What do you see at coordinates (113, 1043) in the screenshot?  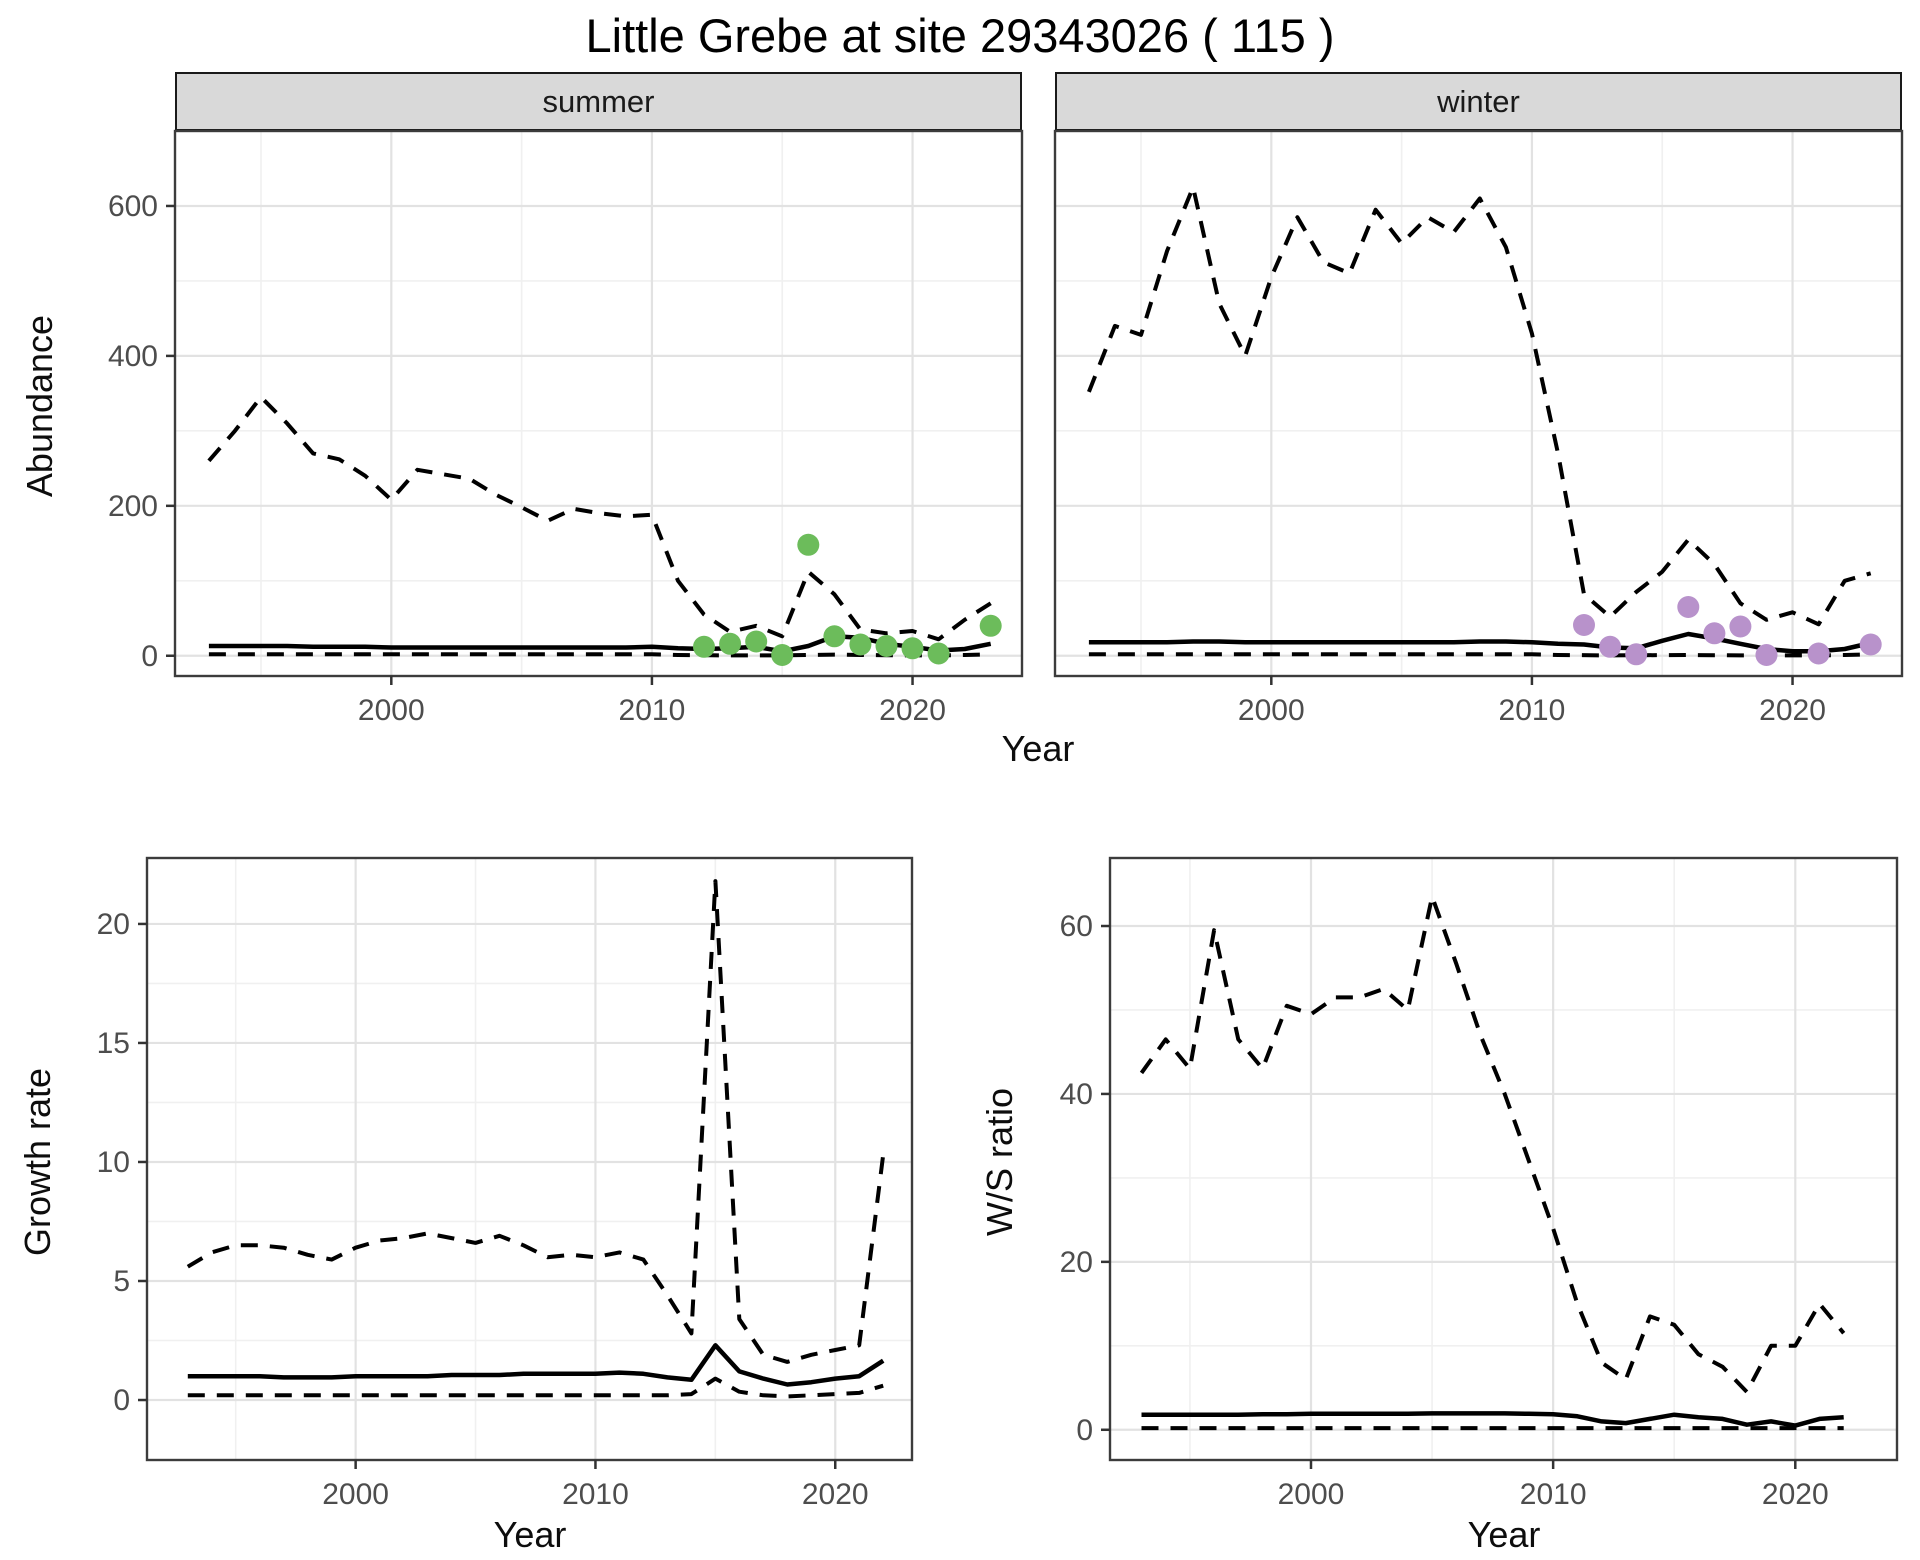 I see `svg-text: 15` at bounding box center [113, 1043].